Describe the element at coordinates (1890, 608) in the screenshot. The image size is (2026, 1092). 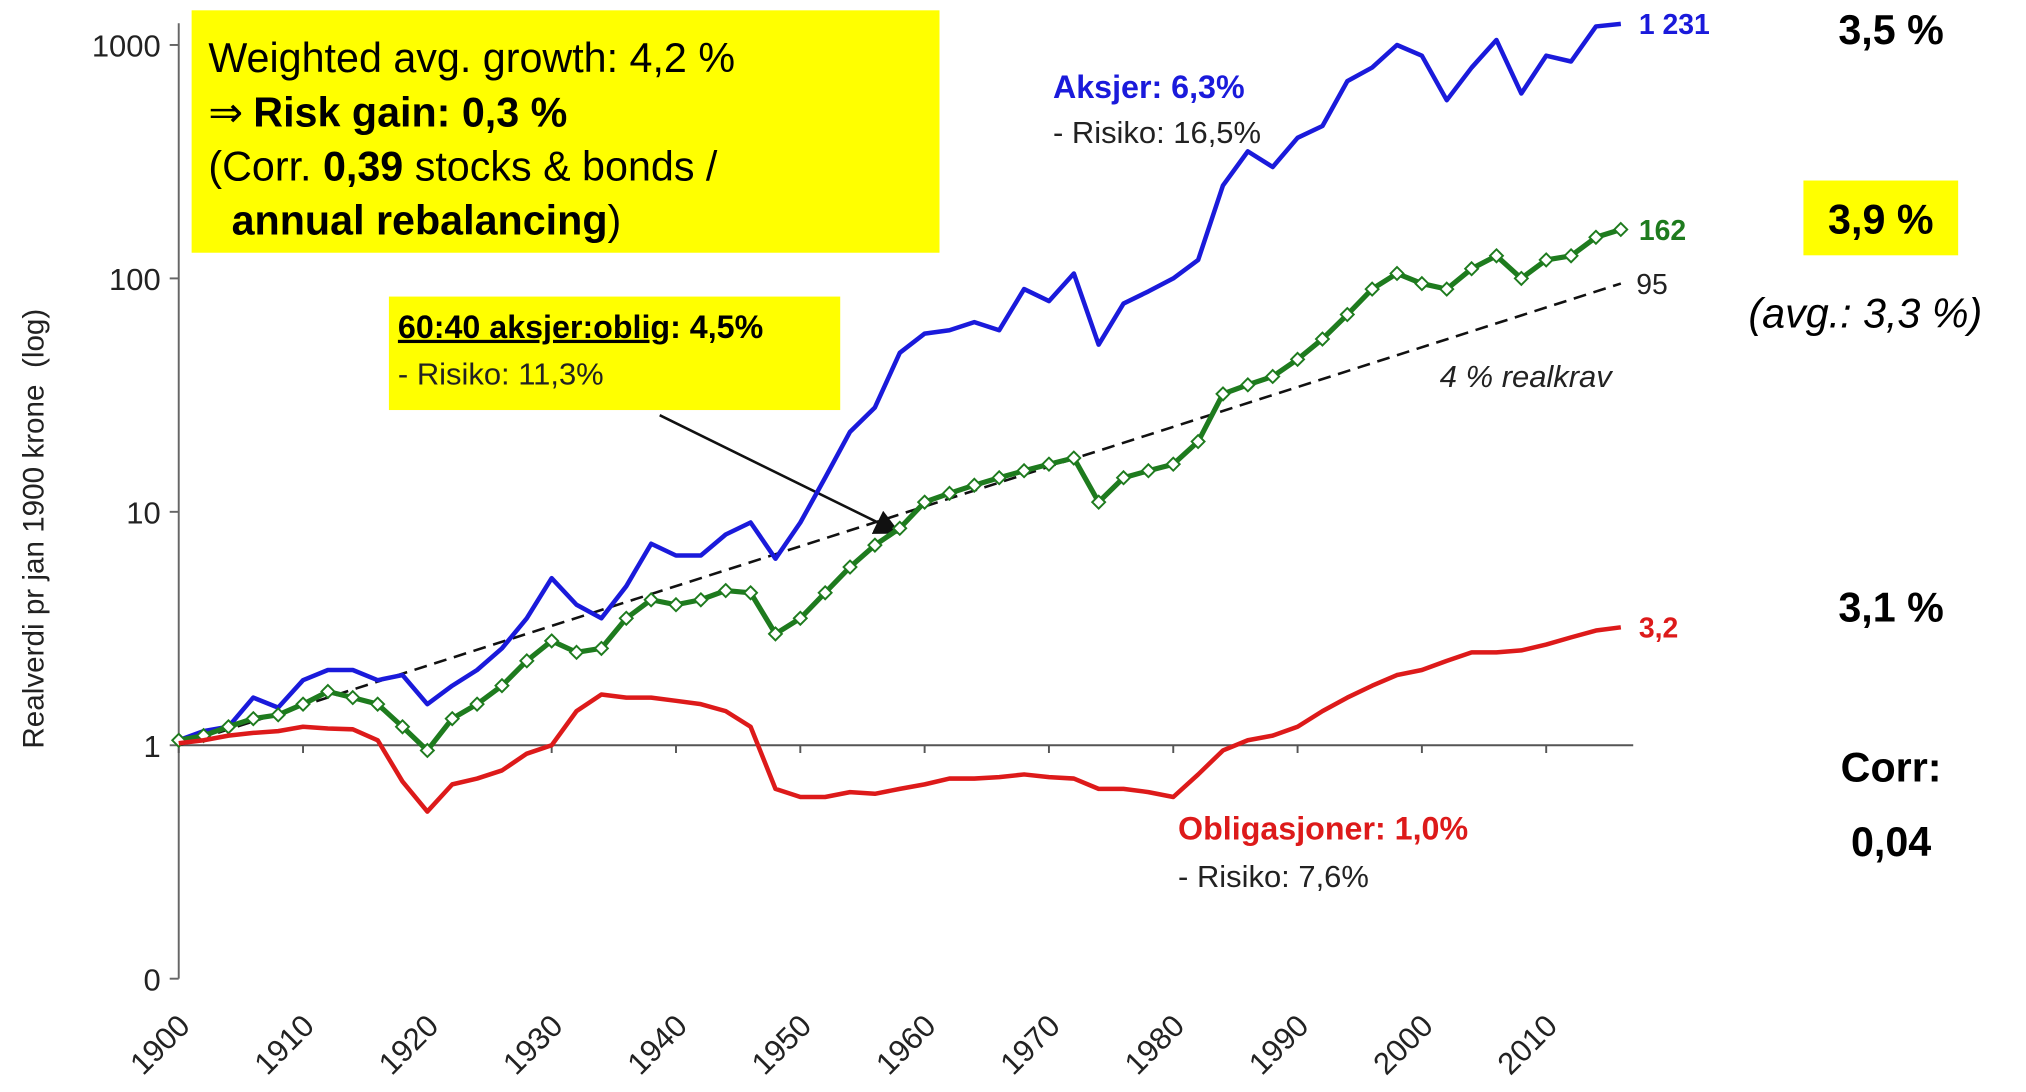
I see `side-note: 3,1 %` at that location.